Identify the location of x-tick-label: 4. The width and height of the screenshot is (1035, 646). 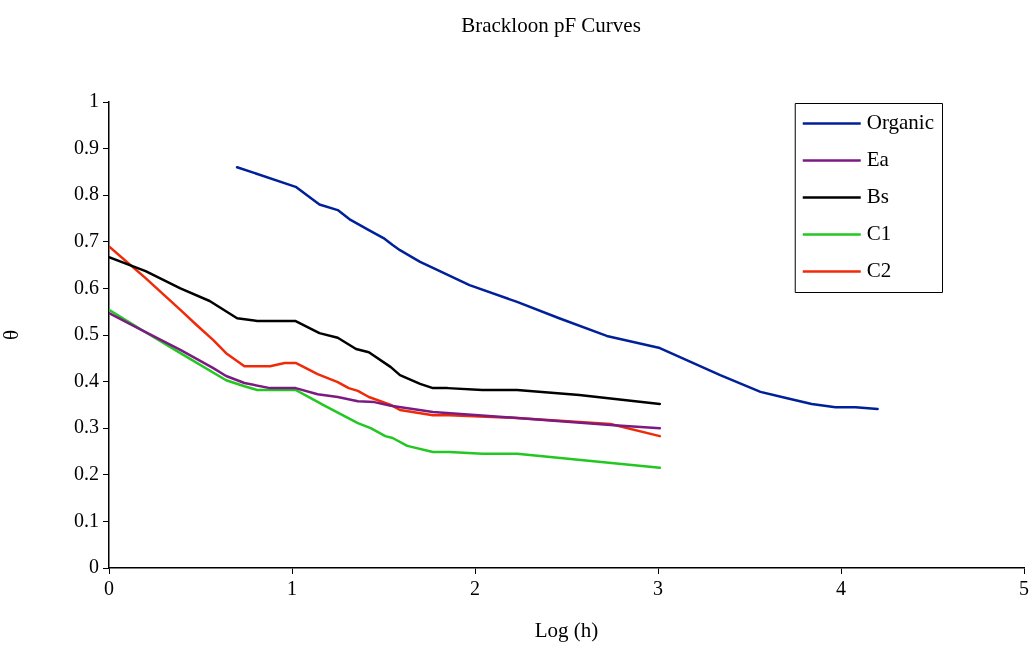
(841, 588).